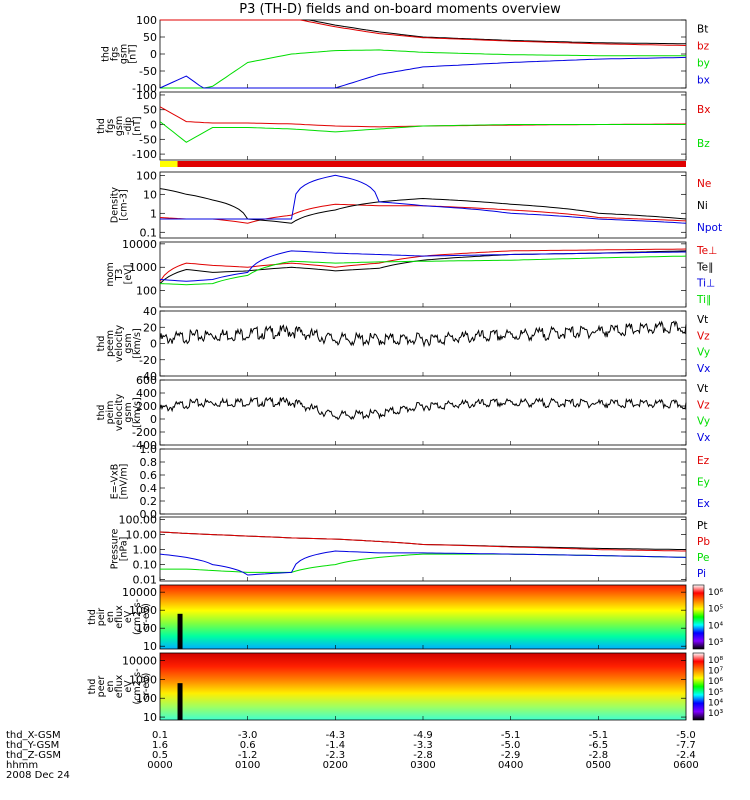  I want to click on y-tick-label: 0.10, so click(145, 565).